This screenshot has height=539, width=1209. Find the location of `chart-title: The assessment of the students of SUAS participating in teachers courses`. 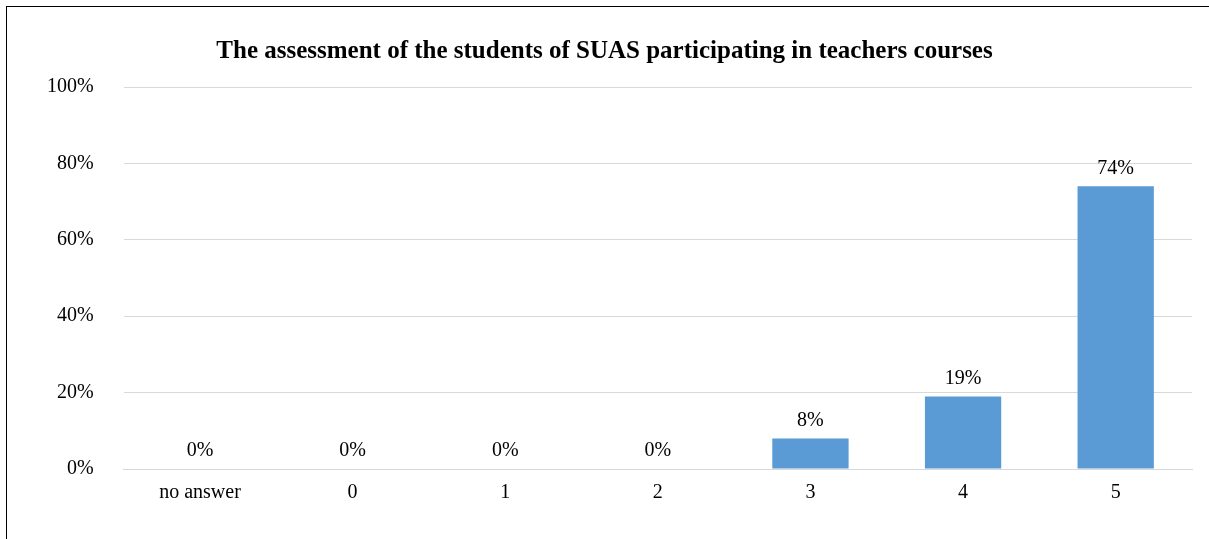

chart-title: The assessment of the students of SUAS participating in teachers courses is located at coordinates (604, 50).